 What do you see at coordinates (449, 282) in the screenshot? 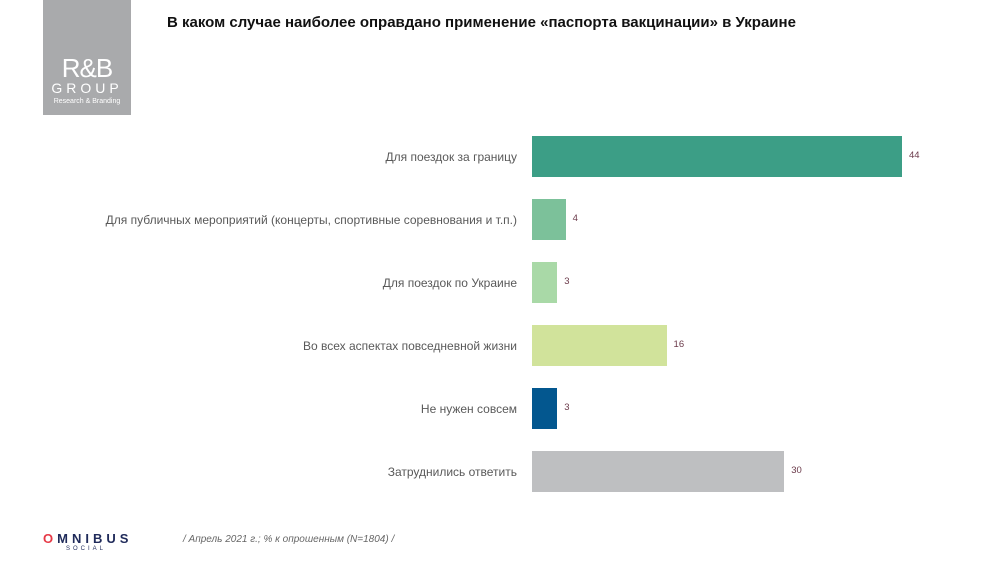
I see `category-label: Для поездок по Украине` at bounding box center [449, 282].